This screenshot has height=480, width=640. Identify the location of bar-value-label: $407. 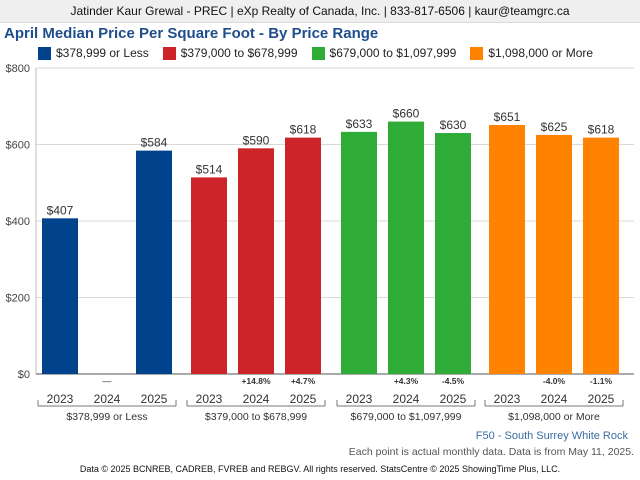
(60, 210).